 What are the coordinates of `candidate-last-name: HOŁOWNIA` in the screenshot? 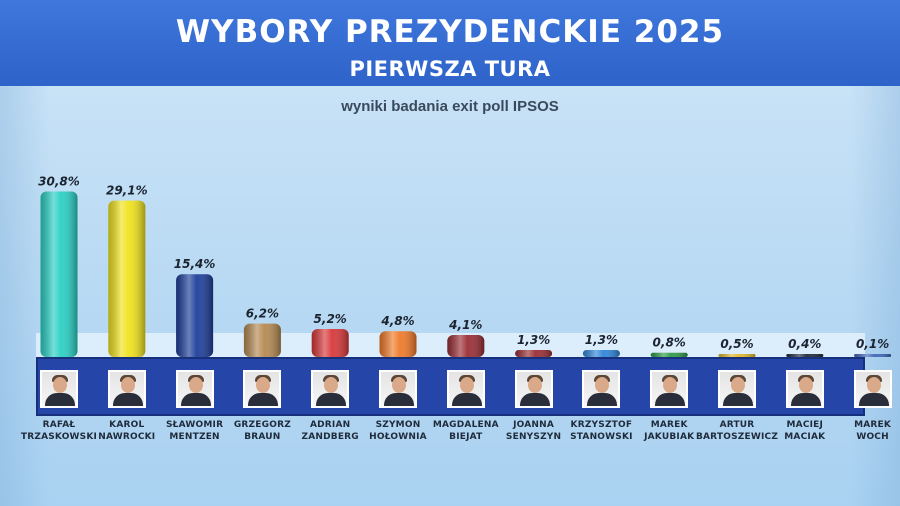 It's located at (398, 437).